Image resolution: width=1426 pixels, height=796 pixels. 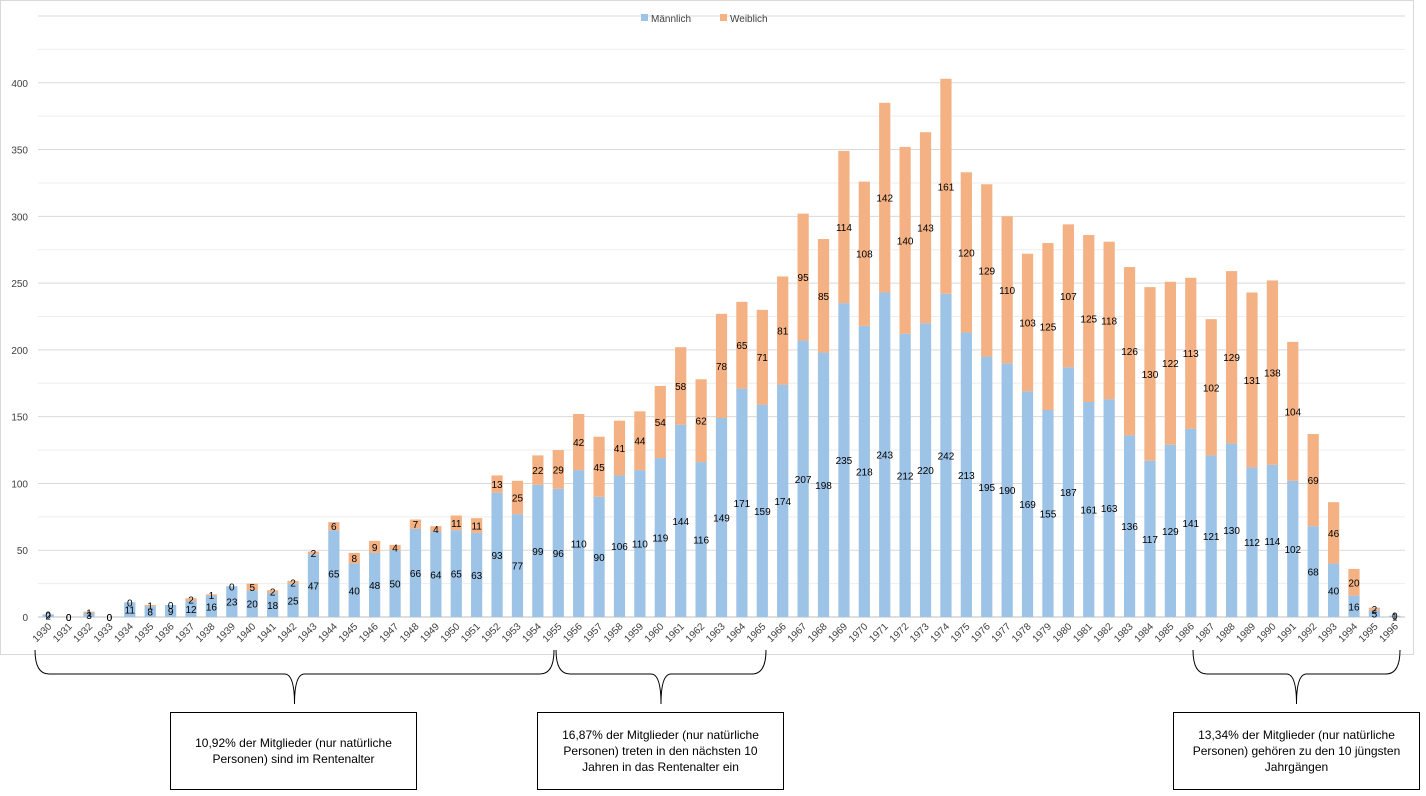 What do you see at coordinates (1027, 505) in the screenshot?
I see `data-label-maennlich: 169` at bounding box center [1027, 505].